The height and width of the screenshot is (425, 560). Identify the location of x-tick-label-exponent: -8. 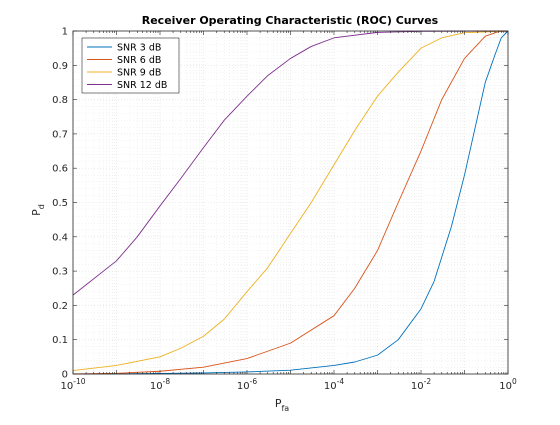
(167, 381).